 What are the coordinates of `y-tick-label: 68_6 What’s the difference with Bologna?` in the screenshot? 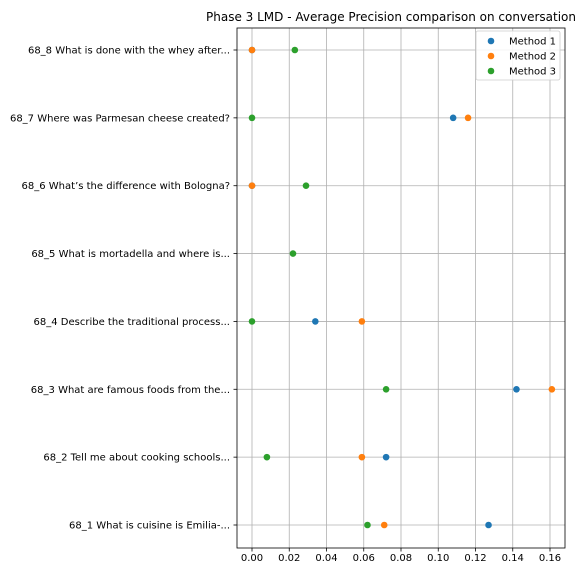 It's located at (126, 186).